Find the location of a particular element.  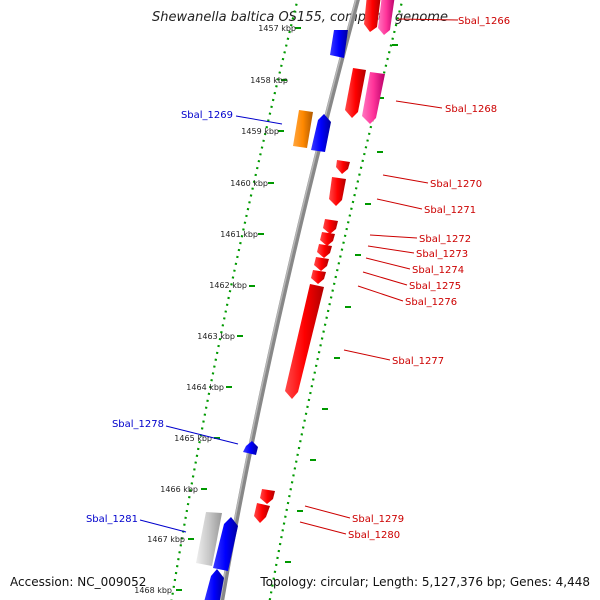

gene-label-sbal-1266: Sbal_1266 is located at coordinates (484, 21).